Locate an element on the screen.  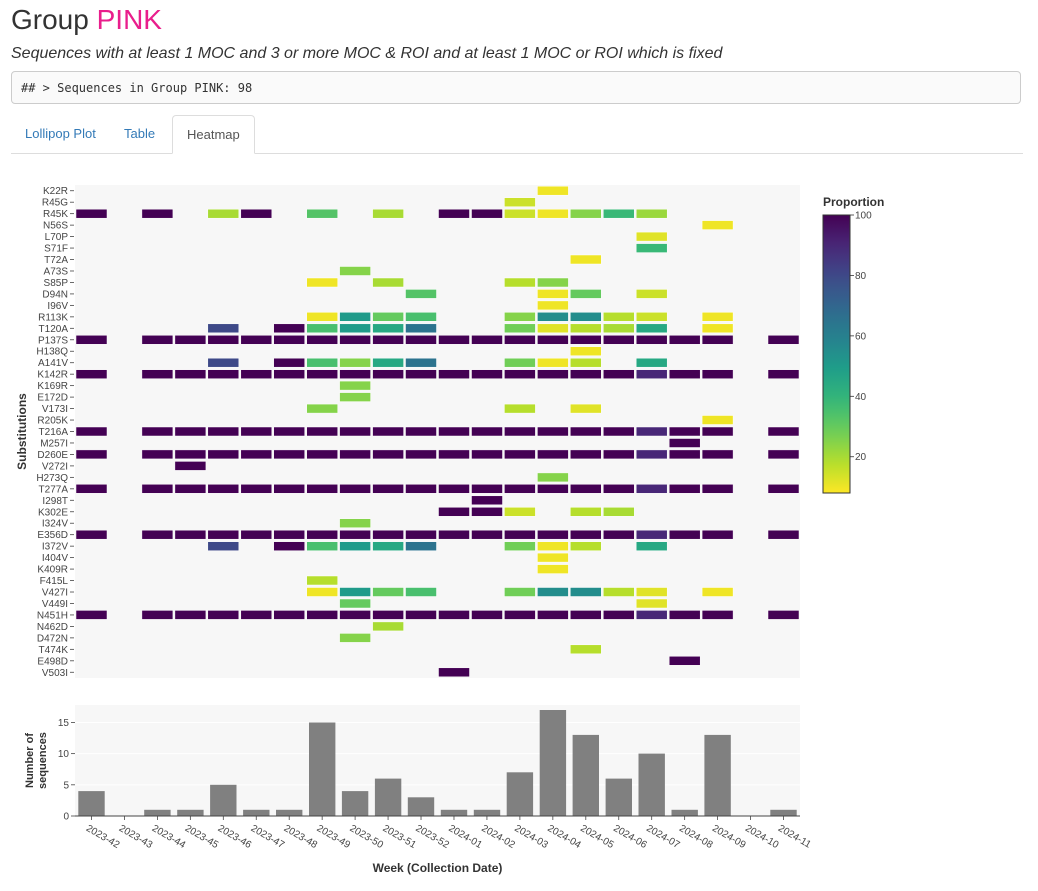
x-tick-label: 2023-47 is located at coordinates (268, 837).